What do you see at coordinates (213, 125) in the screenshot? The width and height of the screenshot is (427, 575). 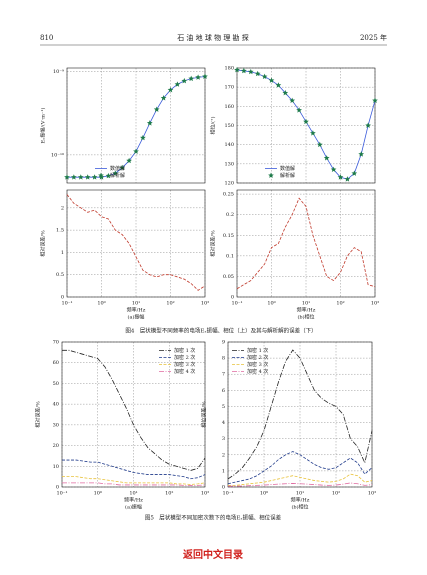 I see `y-axis-label: 相位/(°)` at bounding box center [213, 125].